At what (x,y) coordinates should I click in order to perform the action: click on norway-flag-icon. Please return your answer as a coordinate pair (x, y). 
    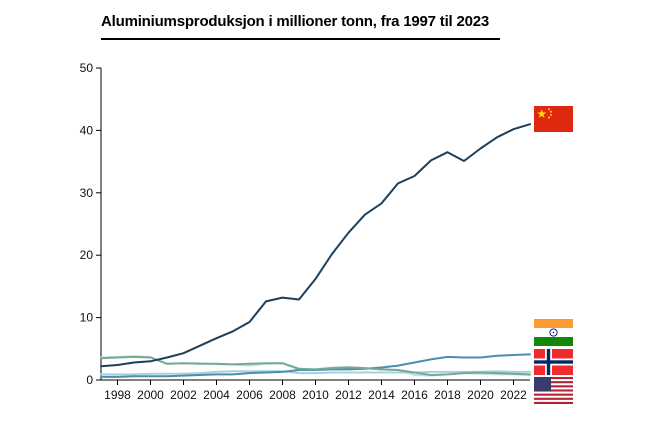
    Looking at the image, I should click on (553, 362).